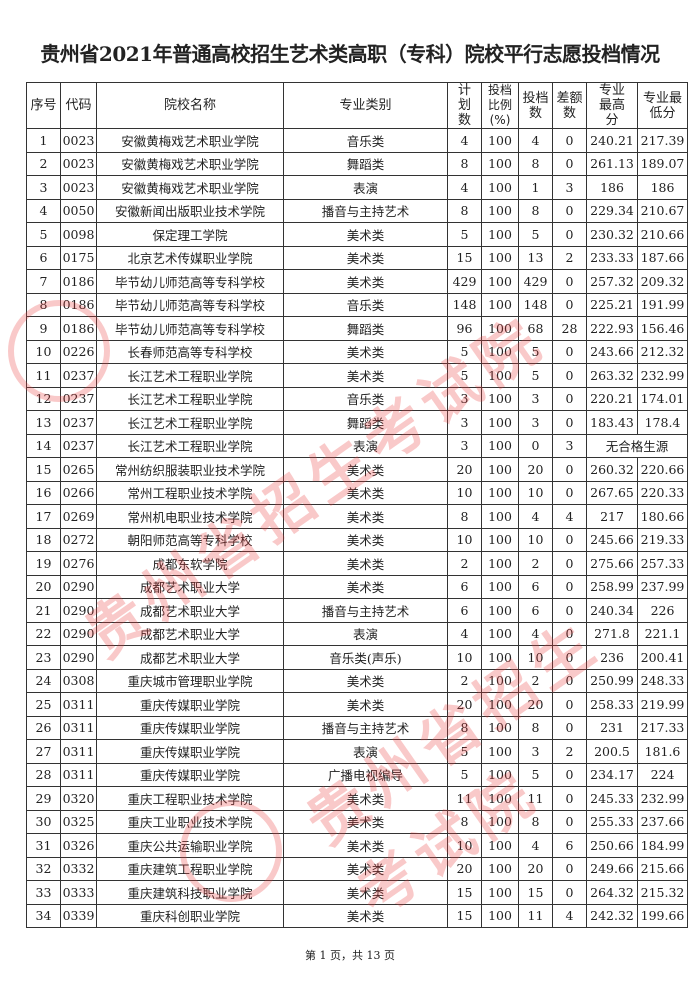  Describe the element at coordinates (612, 516) in the screenshot. I see `max-score: 217` at that location.